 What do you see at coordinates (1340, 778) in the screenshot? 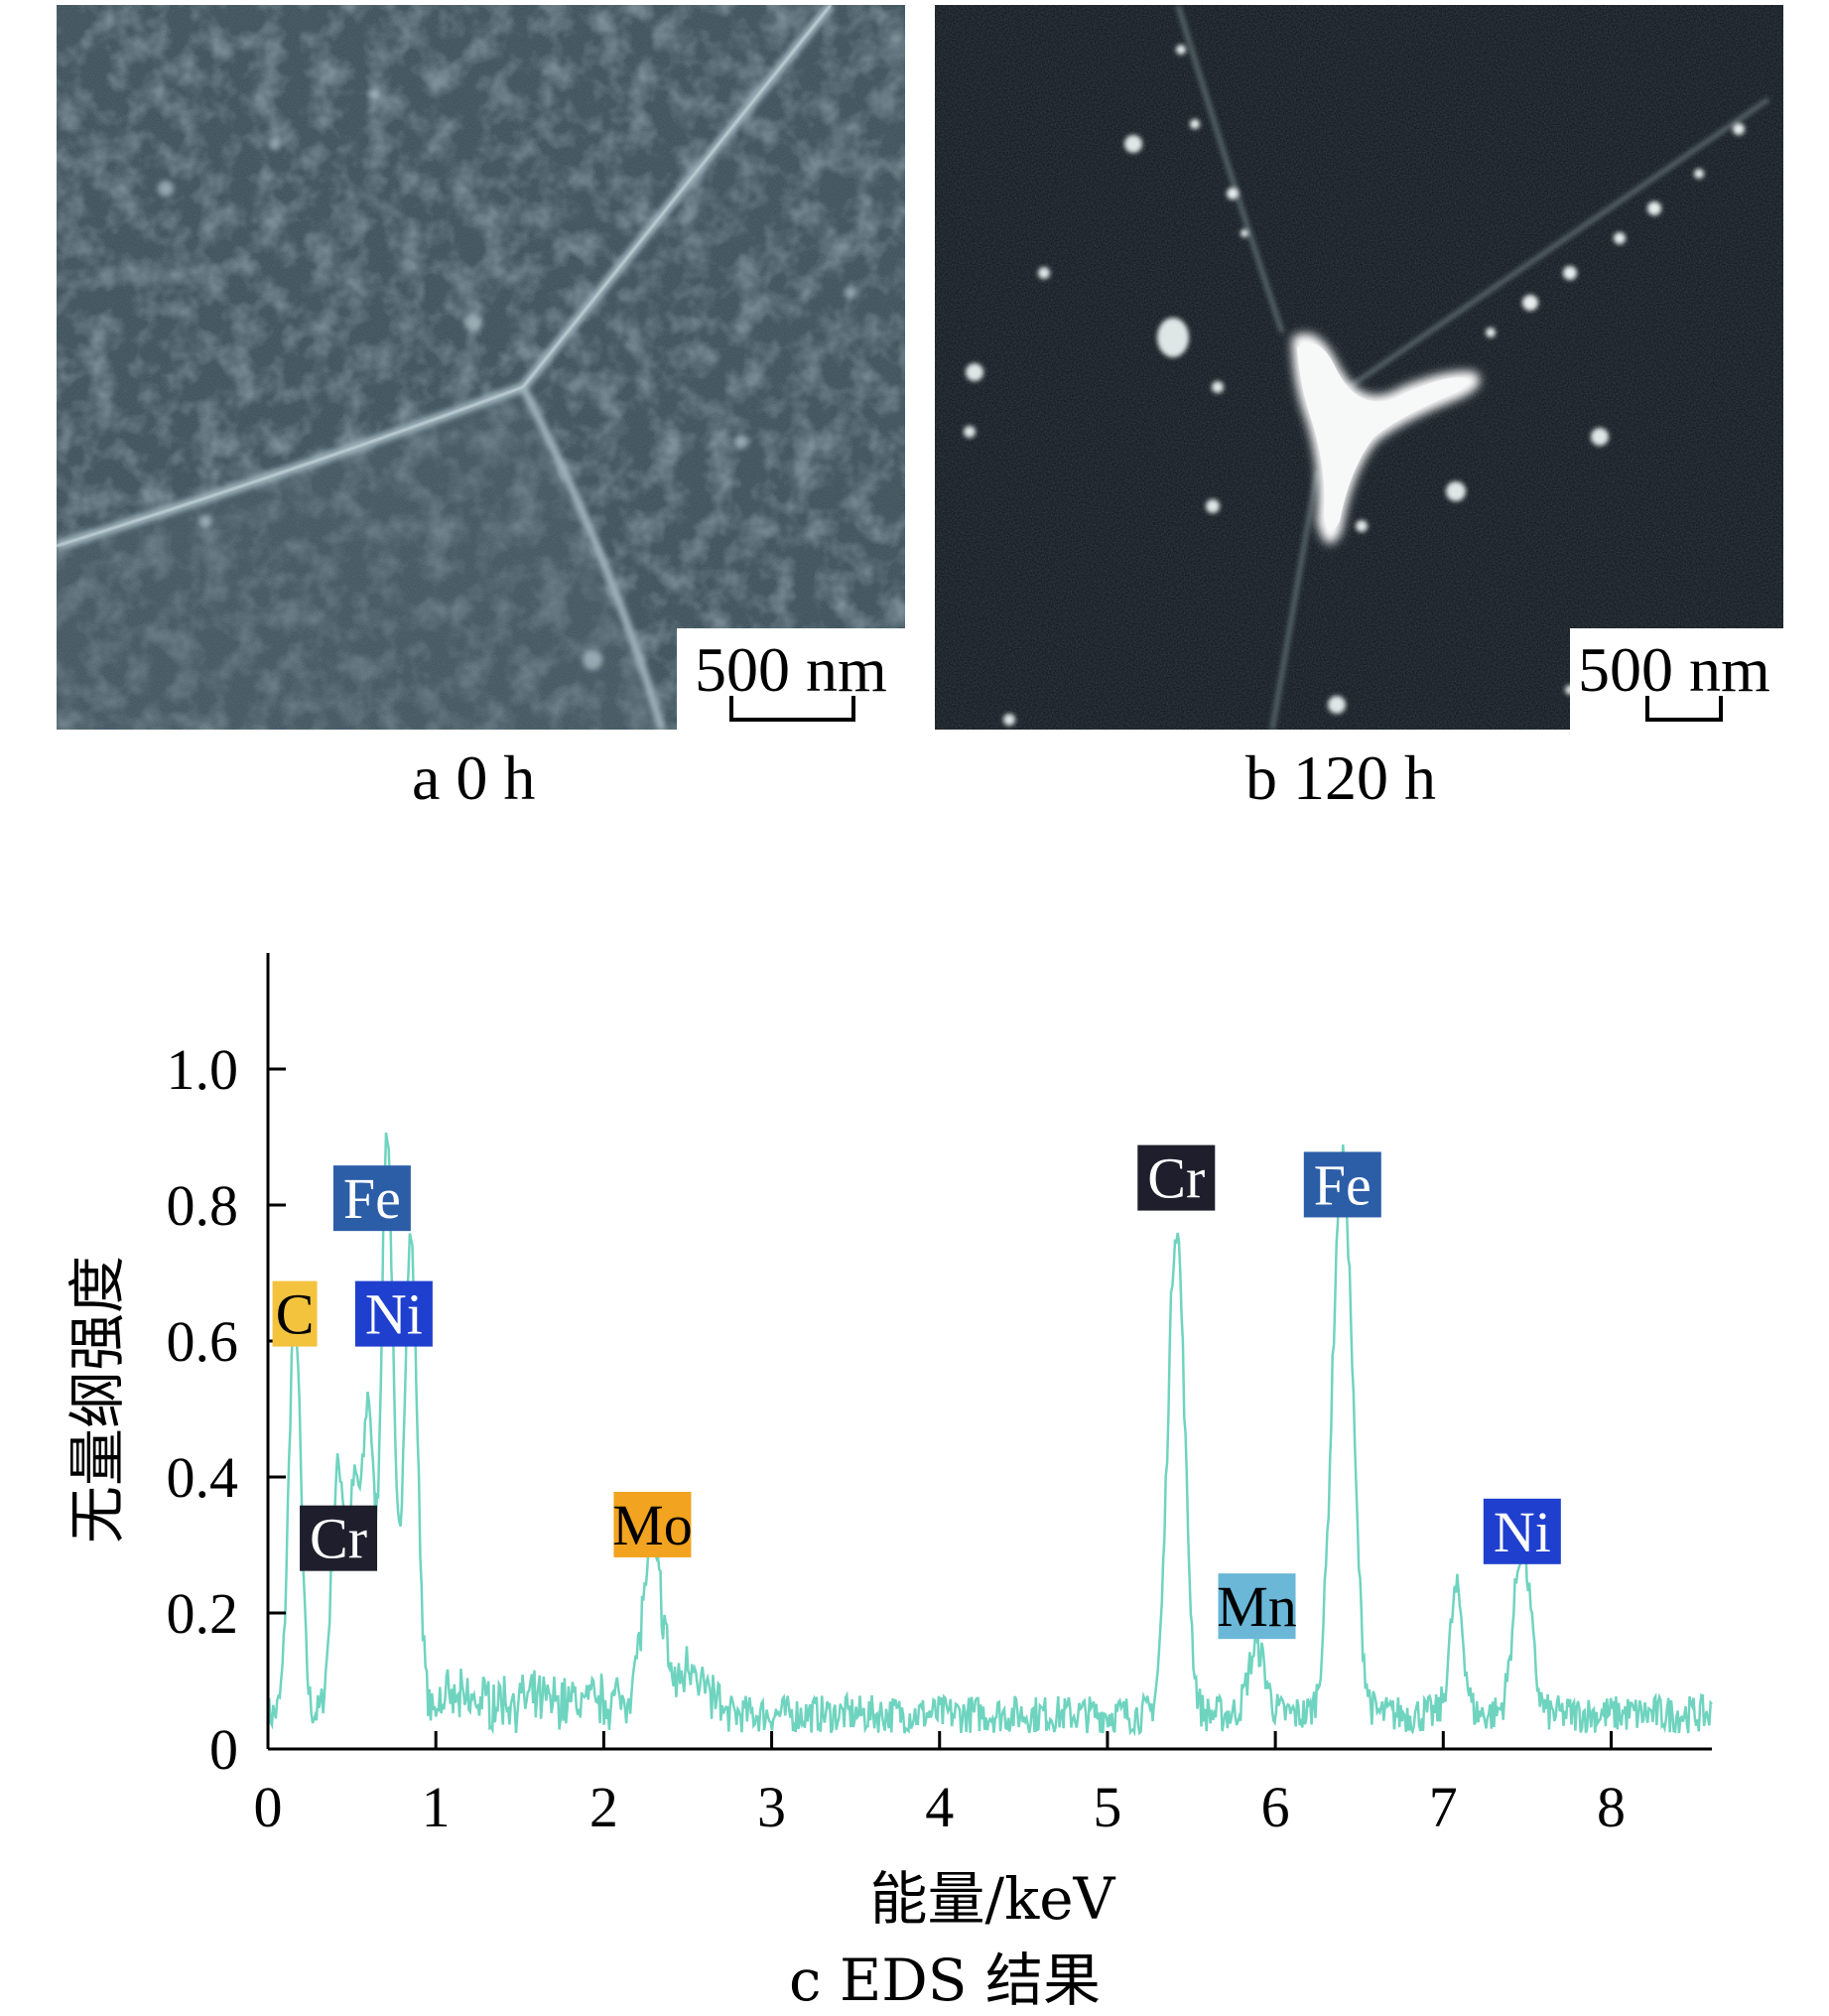
I see `caption-b: b 120 h` at bounding box center [1340, 778].